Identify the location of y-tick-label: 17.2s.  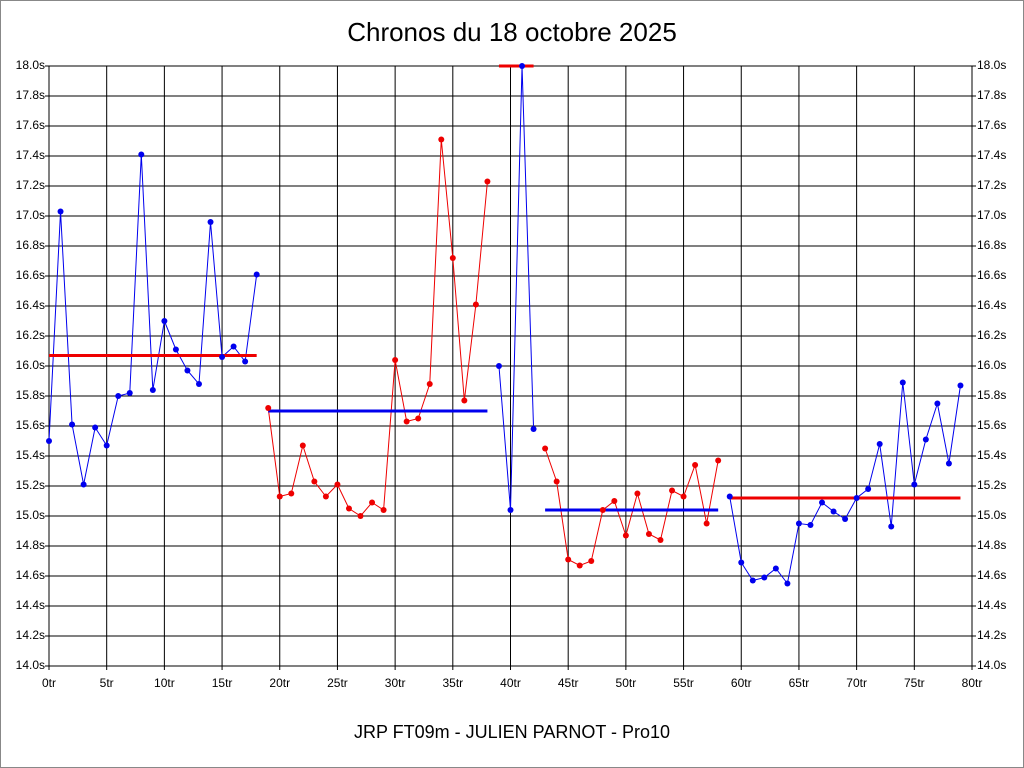
(30, 185).